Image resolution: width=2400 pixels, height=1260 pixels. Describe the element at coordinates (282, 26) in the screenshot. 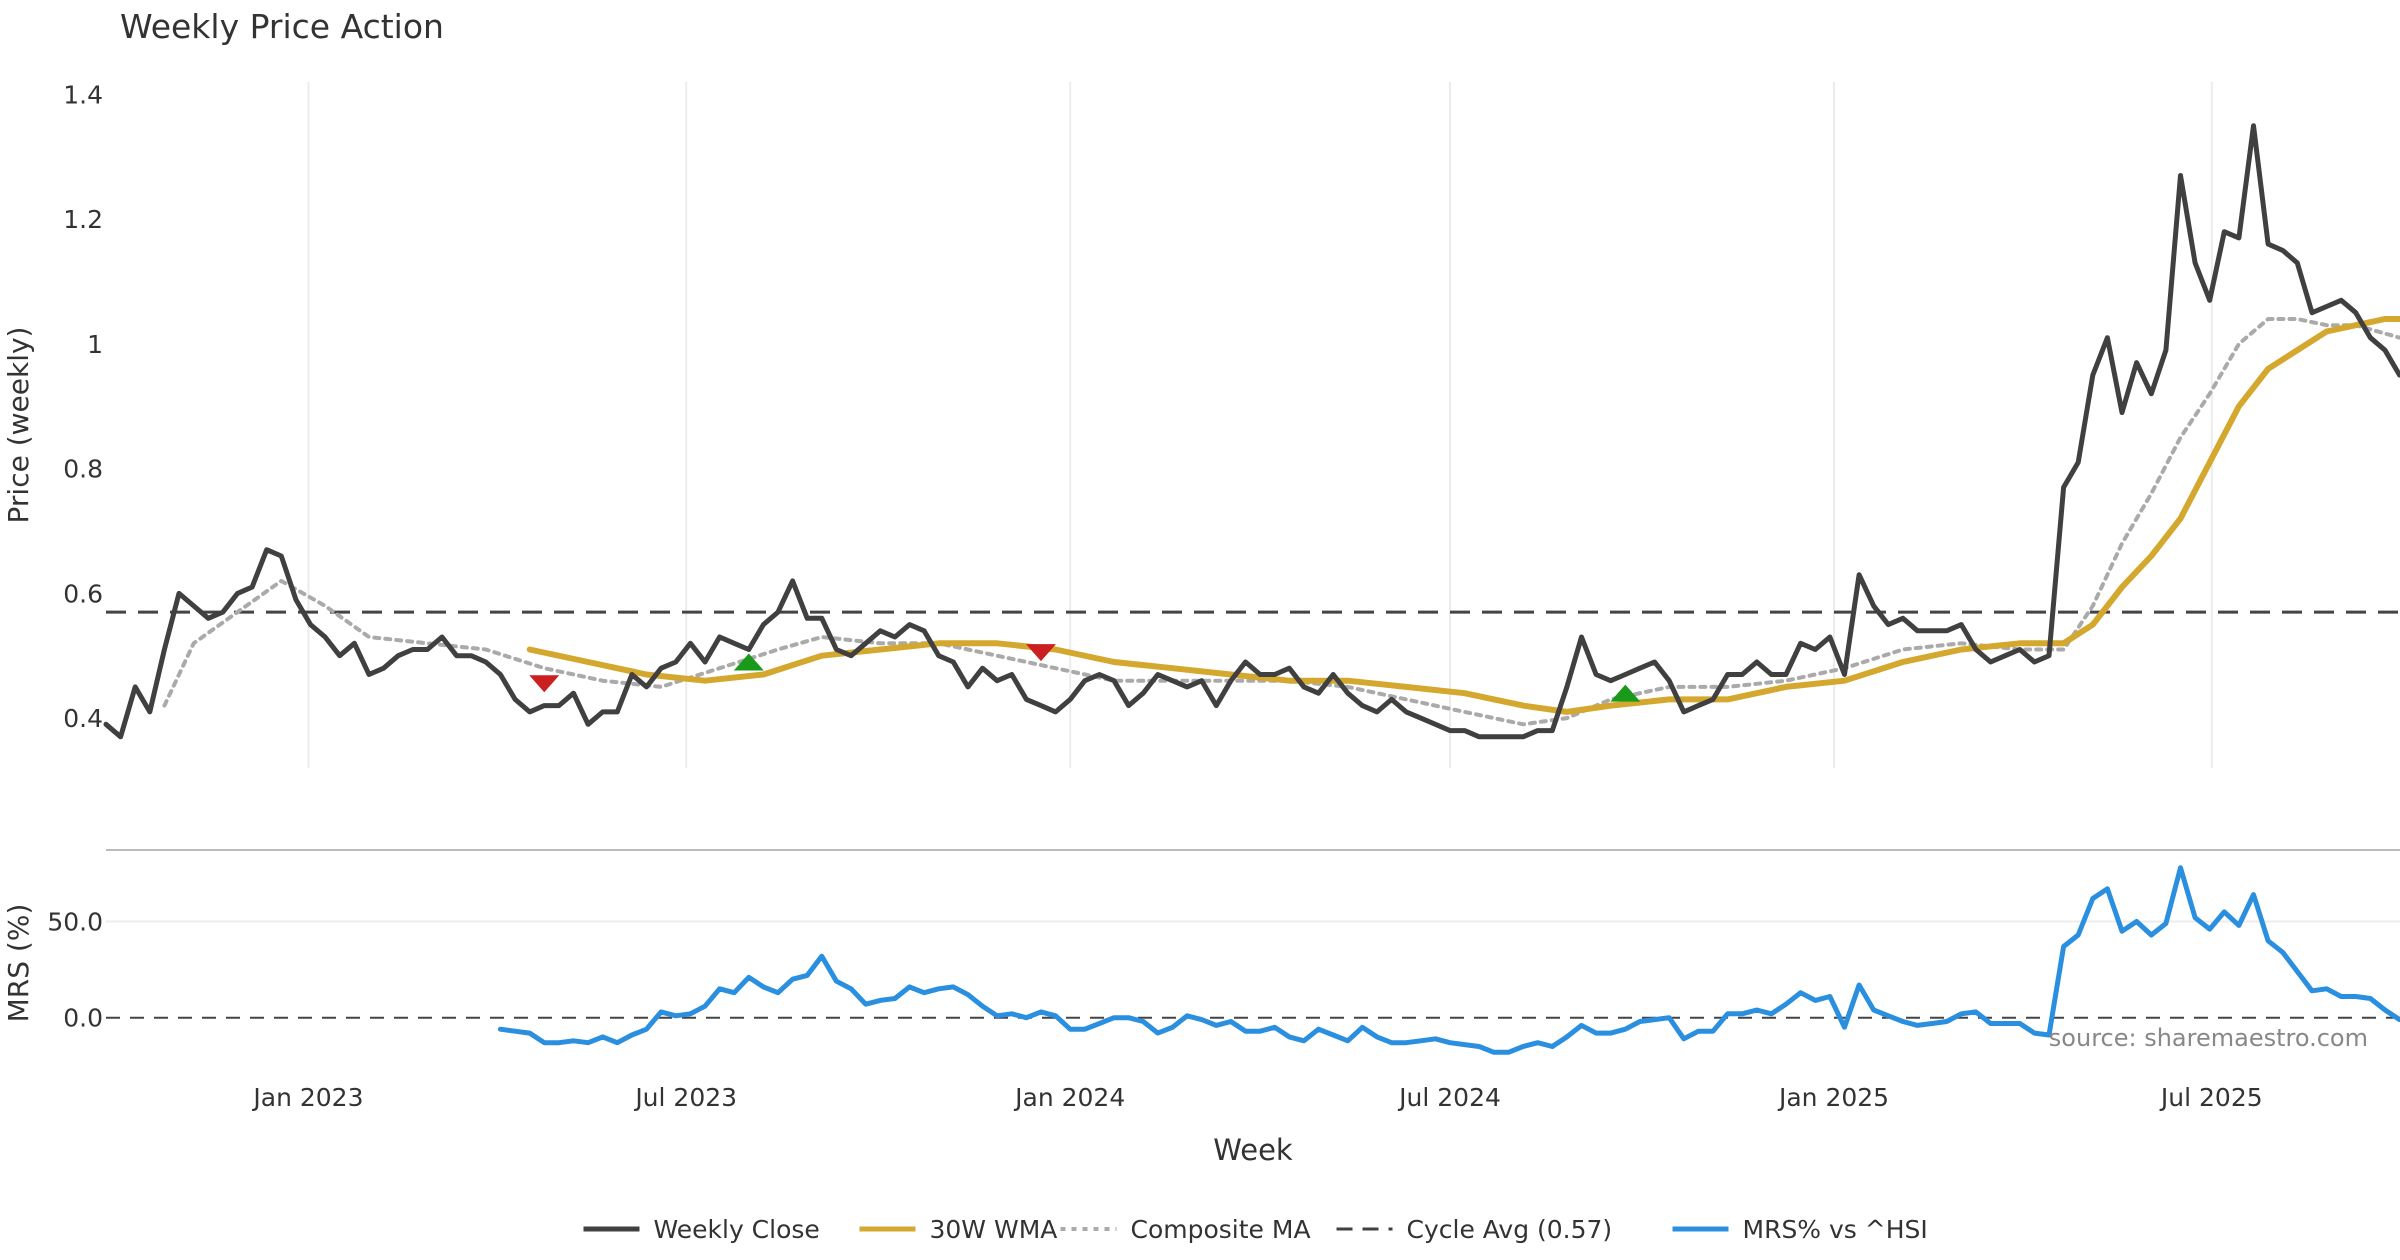

I see `chart-title: Weekly Price Action` at that location.